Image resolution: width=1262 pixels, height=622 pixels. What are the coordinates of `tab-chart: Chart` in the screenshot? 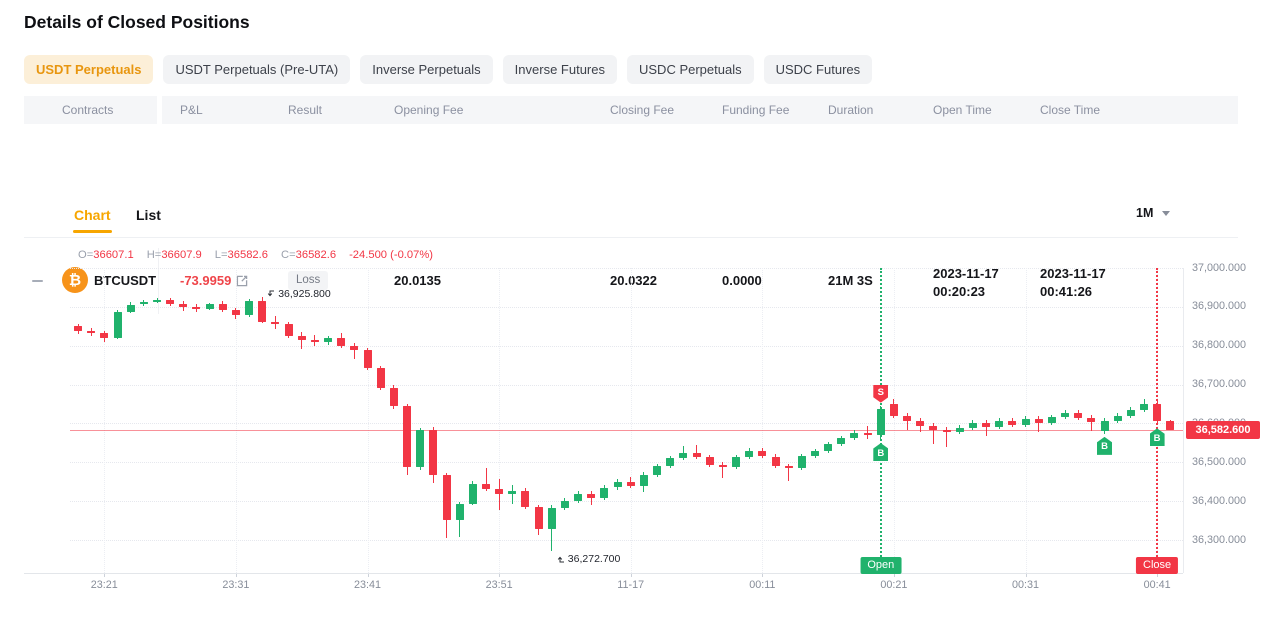 It's located at (92, 215).